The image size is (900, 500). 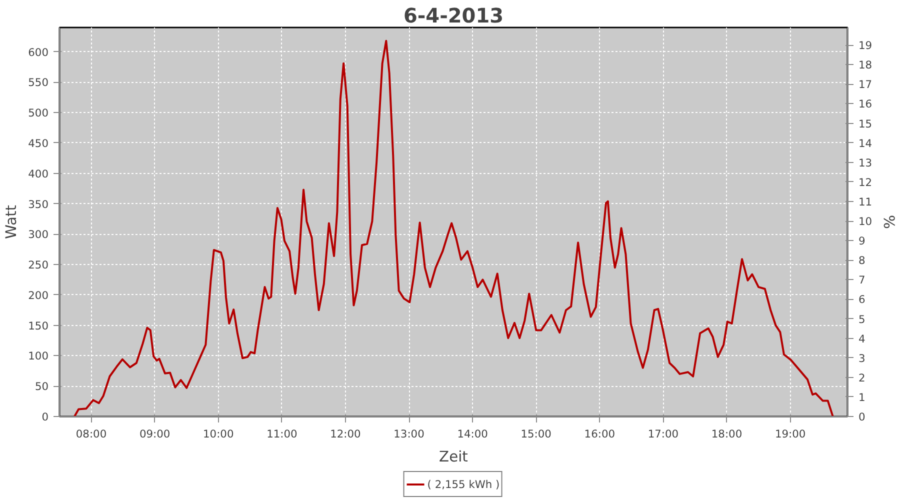 I want to click on y2-tick-label: 2, so click(x=862, y=377).